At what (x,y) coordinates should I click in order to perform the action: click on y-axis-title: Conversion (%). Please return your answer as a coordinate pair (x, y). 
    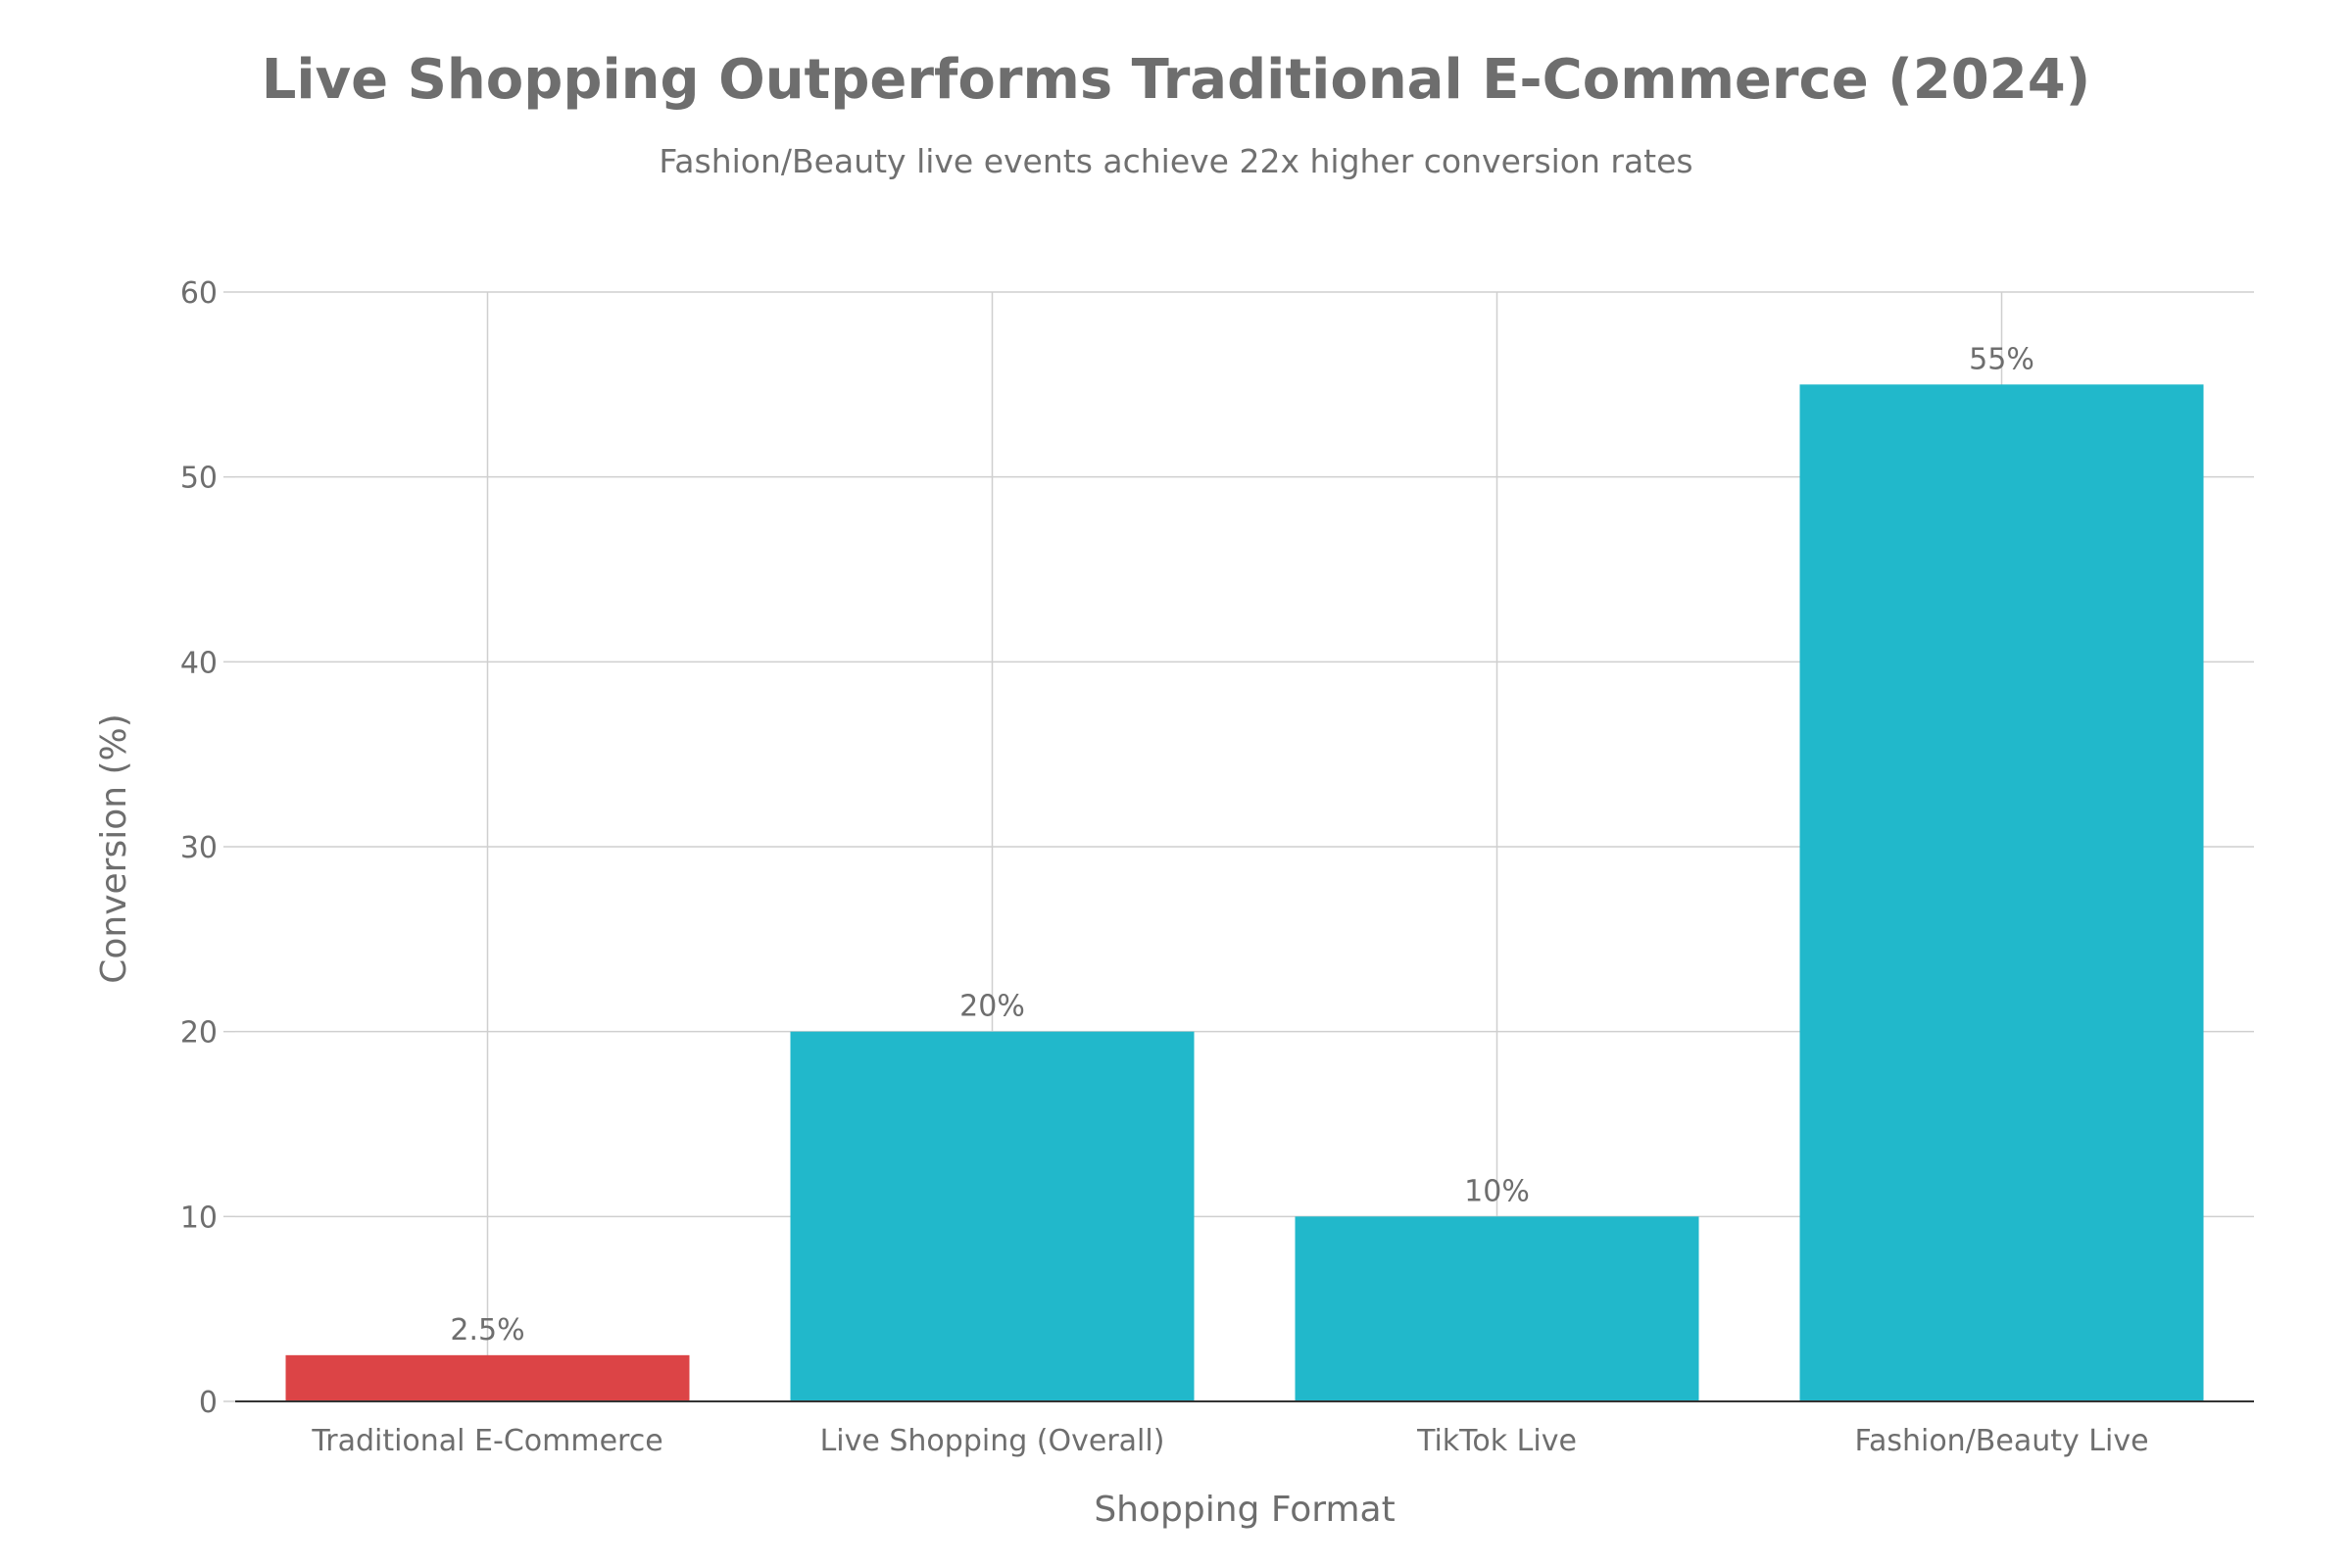
    Looking at the image, I should click on (114, 848).